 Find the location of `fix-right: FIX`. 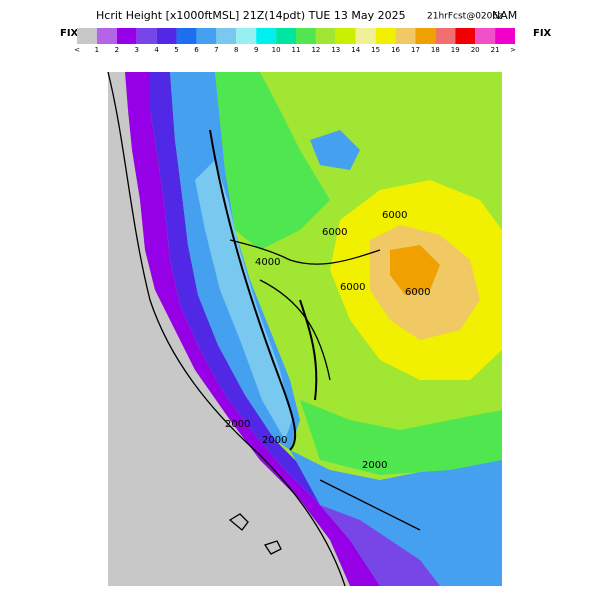

fix-right: FIX is located at coordinates (542, 33).